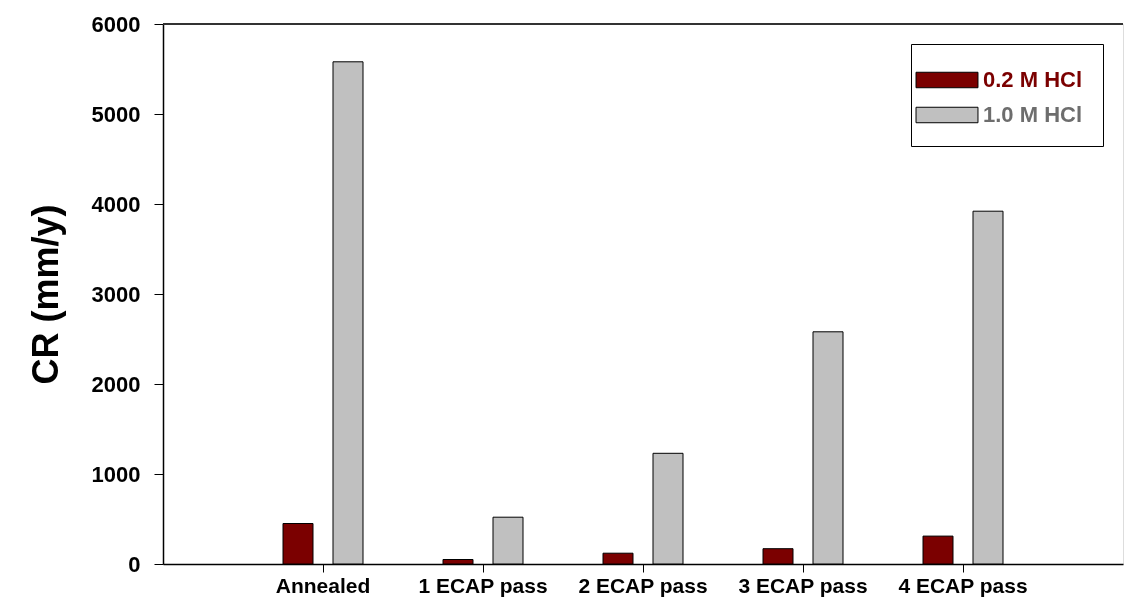  Describe the element at coordinates (116, 474) in the screenshot. I see `y-tick-label: 1000` at that location.